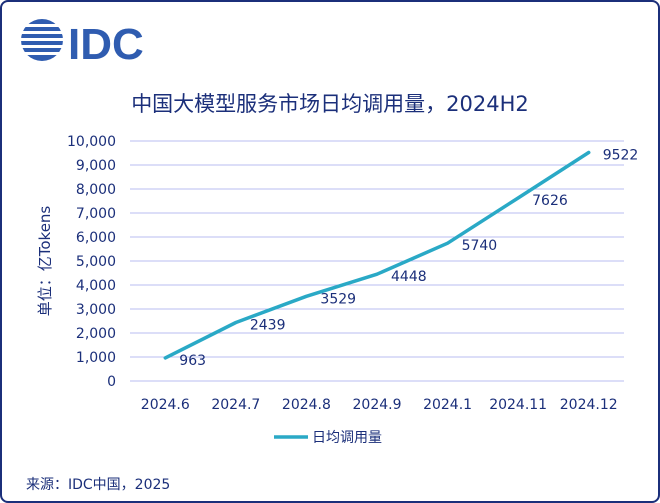 This screenshot has width=660, height=503. I want to click on legend-label: 日均调用量, so click(347, 438).